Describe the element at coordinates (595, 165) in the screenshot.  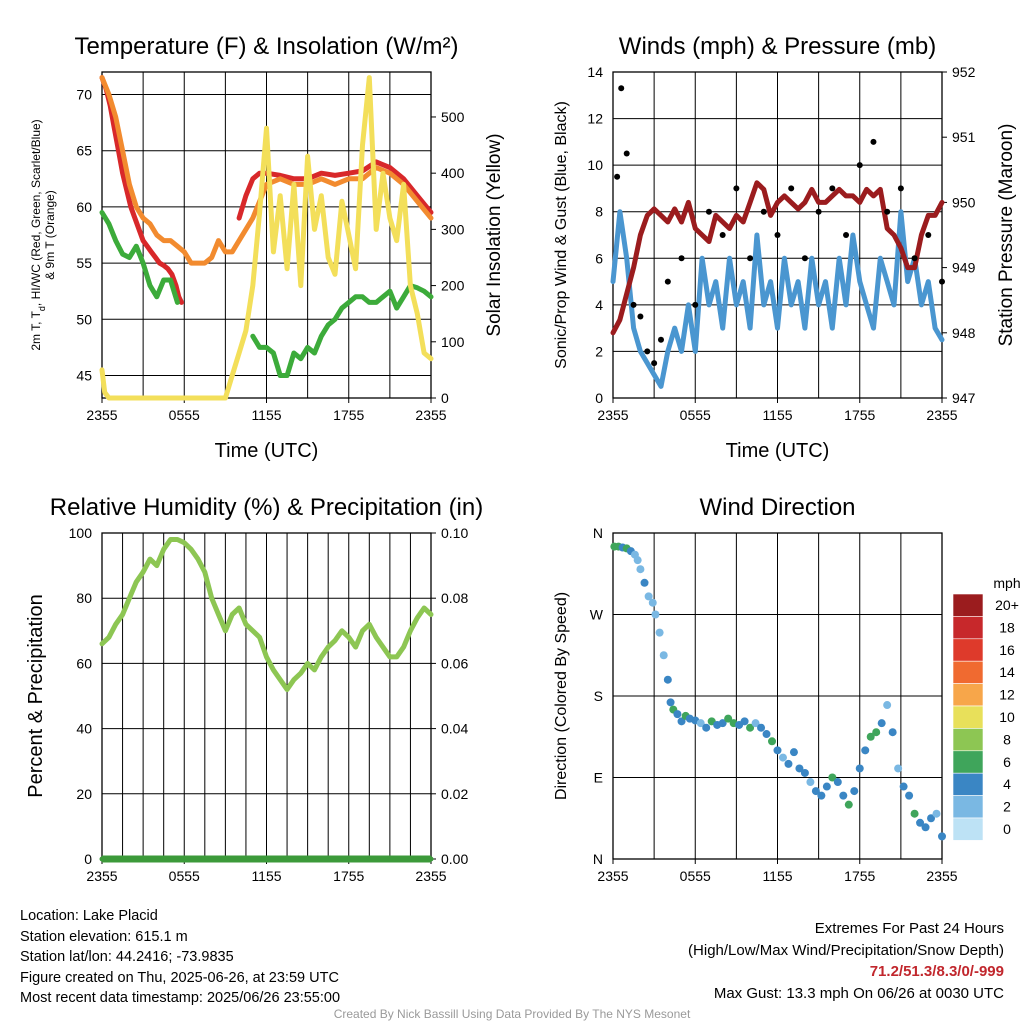
I see `y-tick-label: 10` at that location.